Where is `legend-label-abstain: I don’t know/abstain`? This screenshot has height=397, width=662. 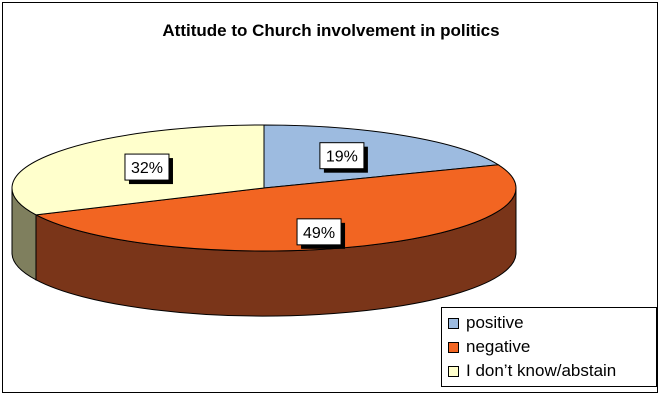 legend-label-abstain: I don’t know/abstain is located at coordinates (541, 370).